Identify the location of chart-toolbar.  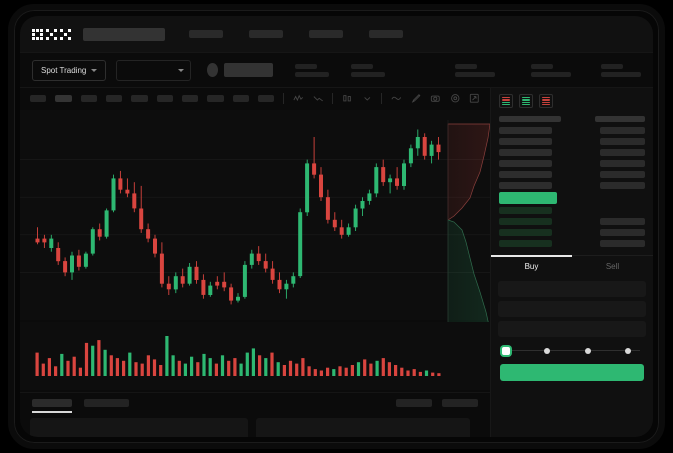
(255, 98).